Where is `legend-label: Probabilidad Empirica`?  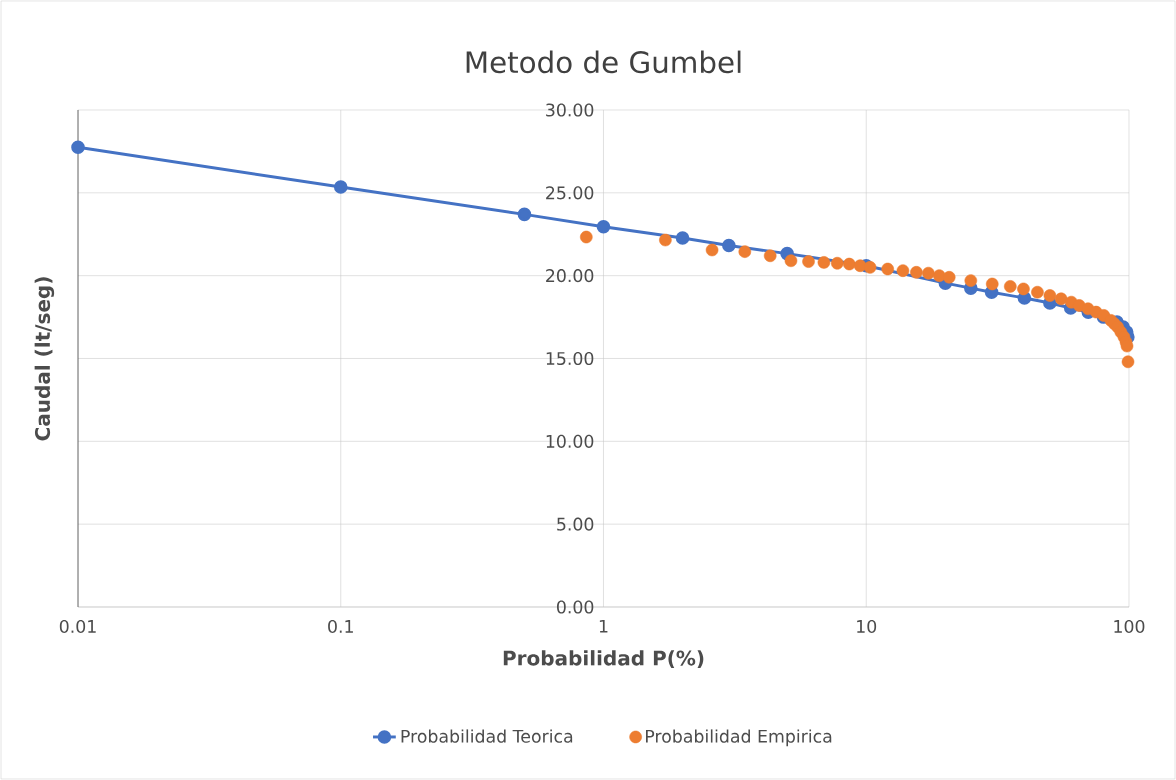
legend-label: Probabilidad Empirica is located at coordinates (739, 738).